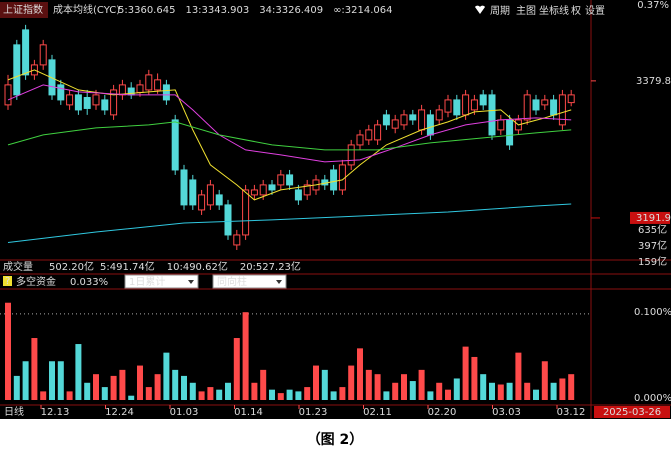 The height and width of the screenshot is (463, 671). I want to click on volume-total: 502.20亿, so click(71, 266).